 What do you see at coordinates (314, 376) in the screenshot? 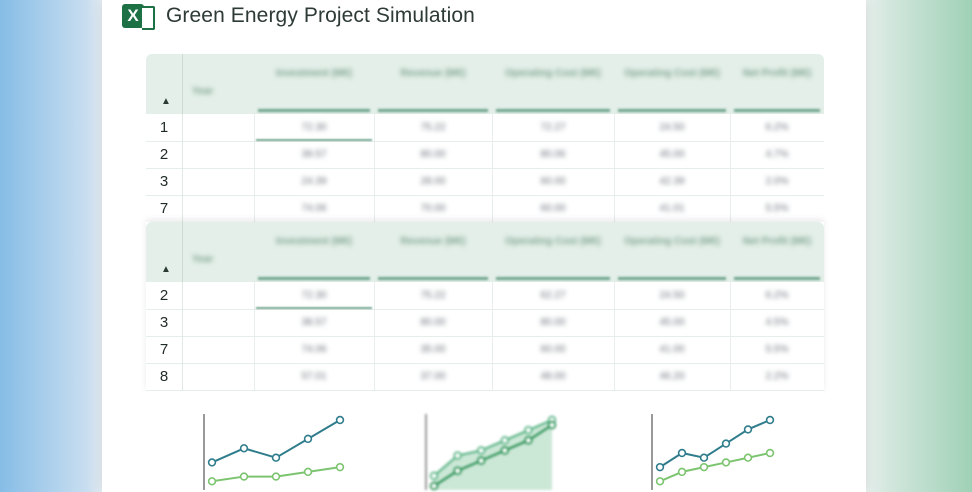
I see `table-cell: 57.01` at bounding box center [314, 376].